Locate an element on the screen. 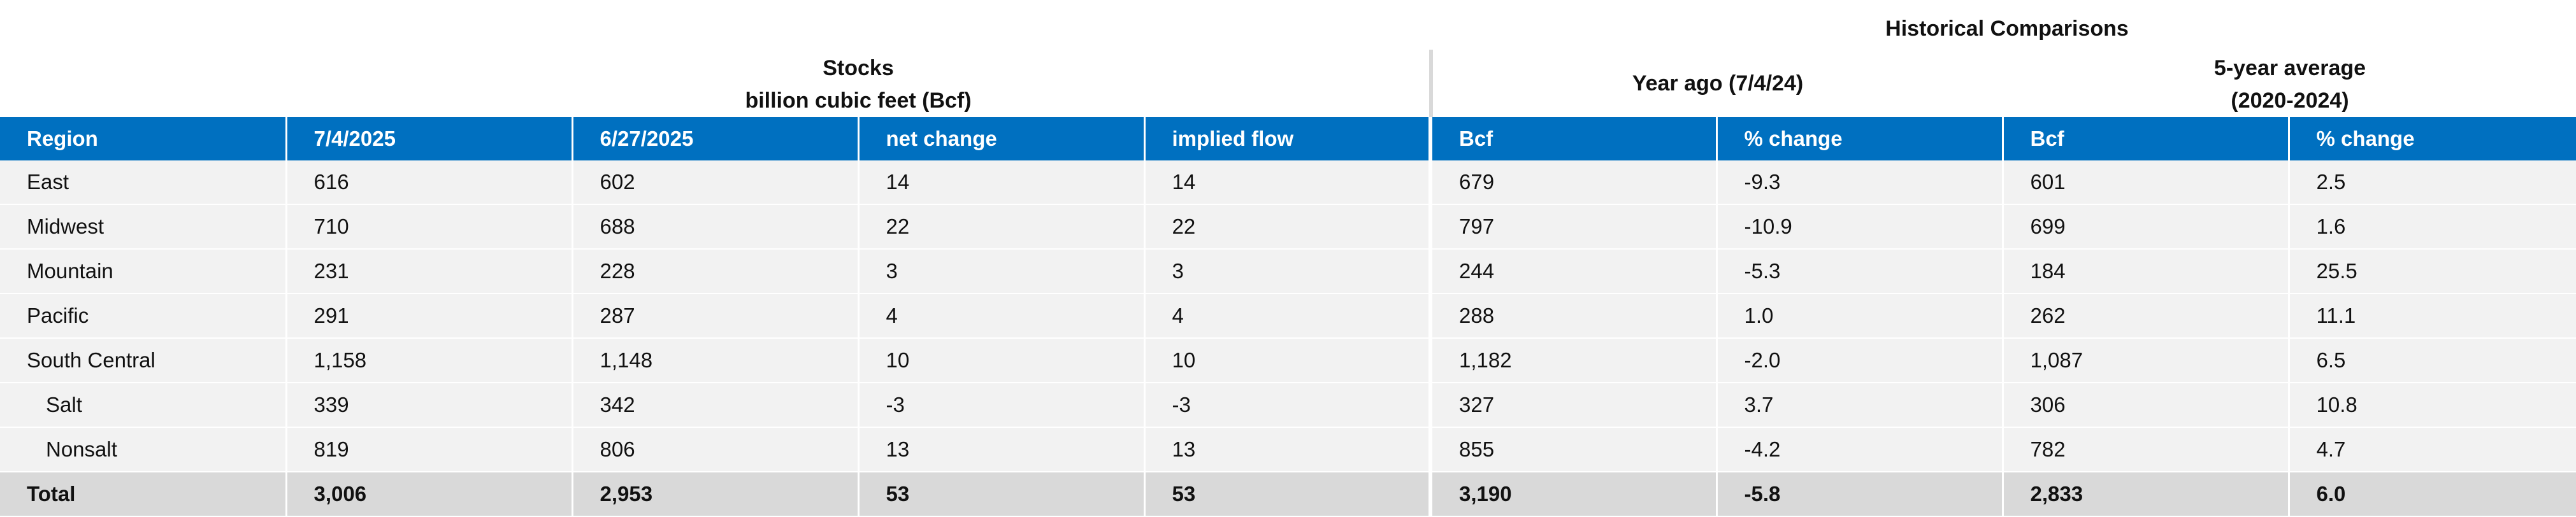 The image size is (2576, 517). year-ago-pct-cell: 1.0 is located at coordinates (1860, 316).